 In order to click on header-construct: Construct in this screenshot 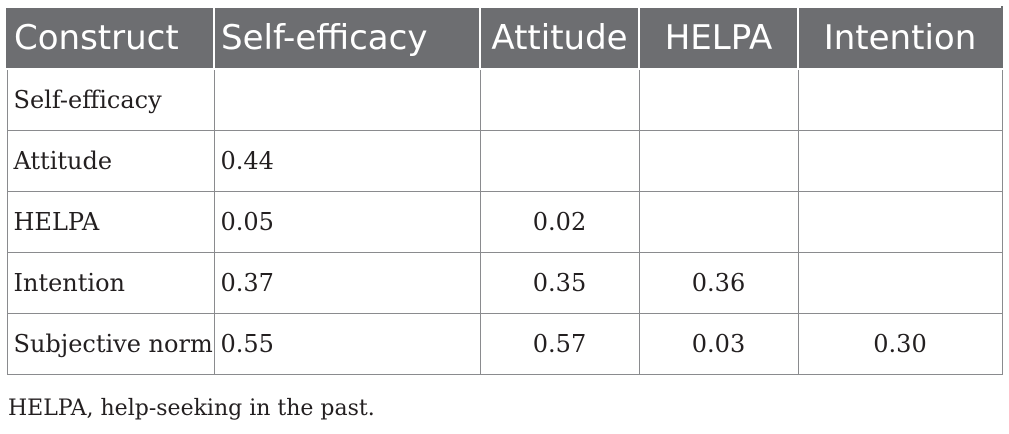, I will do `click(110, 38)`.